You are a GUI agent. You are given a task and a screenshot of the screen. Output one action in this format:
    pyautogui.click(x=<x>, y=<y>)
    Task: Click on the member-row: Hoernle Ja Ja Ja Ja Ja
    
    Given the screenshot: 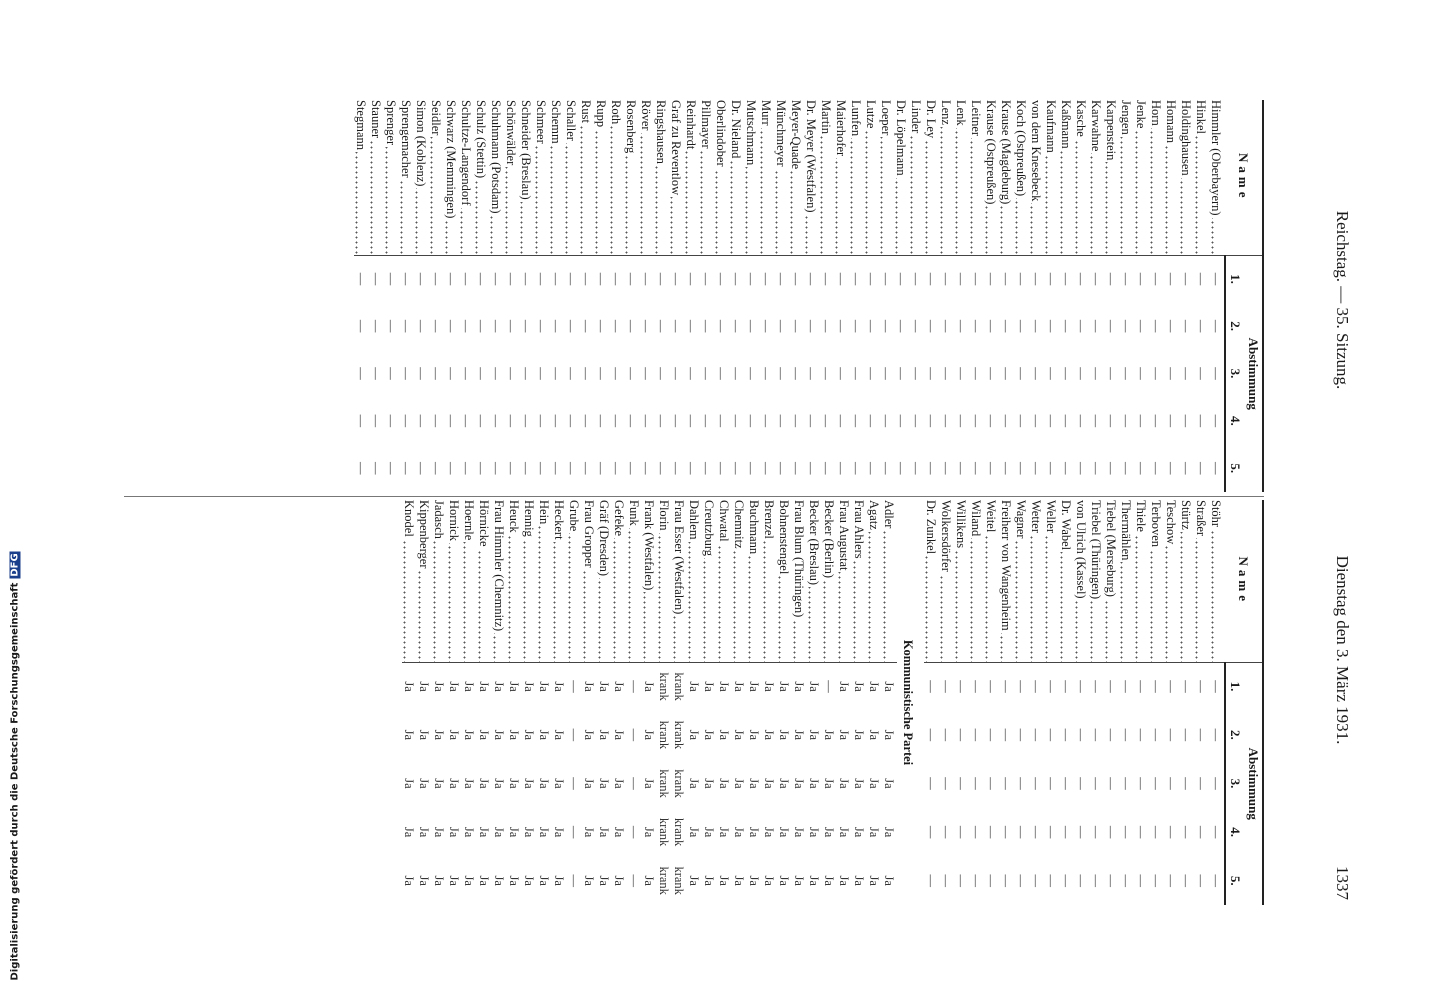 What is the action you would take?
    pyautogui.click(x=469, y=702)
    